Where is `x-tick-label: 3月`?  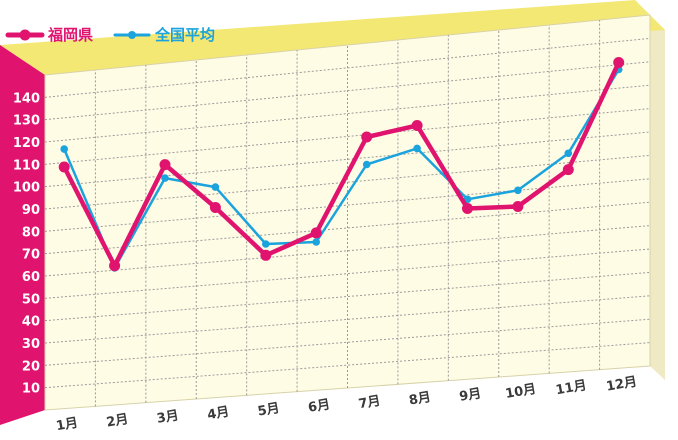
x-tick-label: 3月 is located at coordinates (168, 417).